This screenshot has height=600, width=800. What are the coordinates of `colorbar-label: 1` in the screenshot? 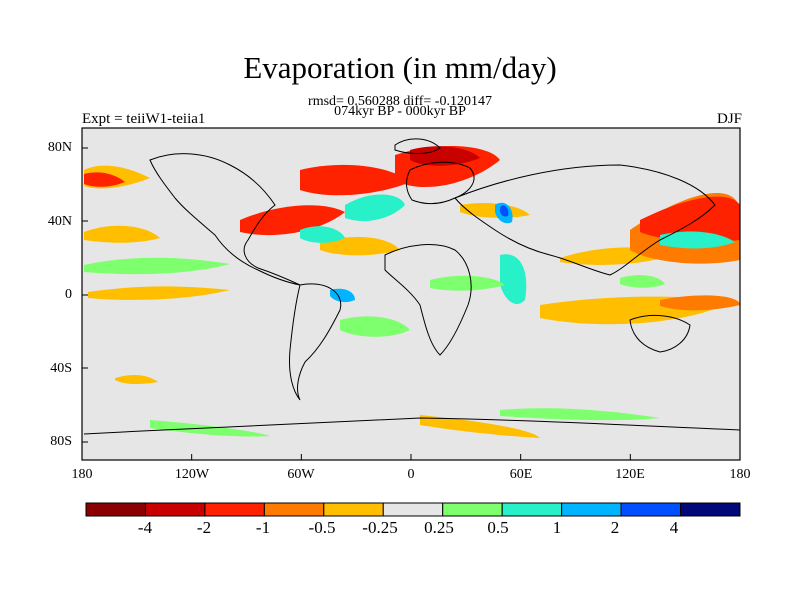 It's located at (557, 527).